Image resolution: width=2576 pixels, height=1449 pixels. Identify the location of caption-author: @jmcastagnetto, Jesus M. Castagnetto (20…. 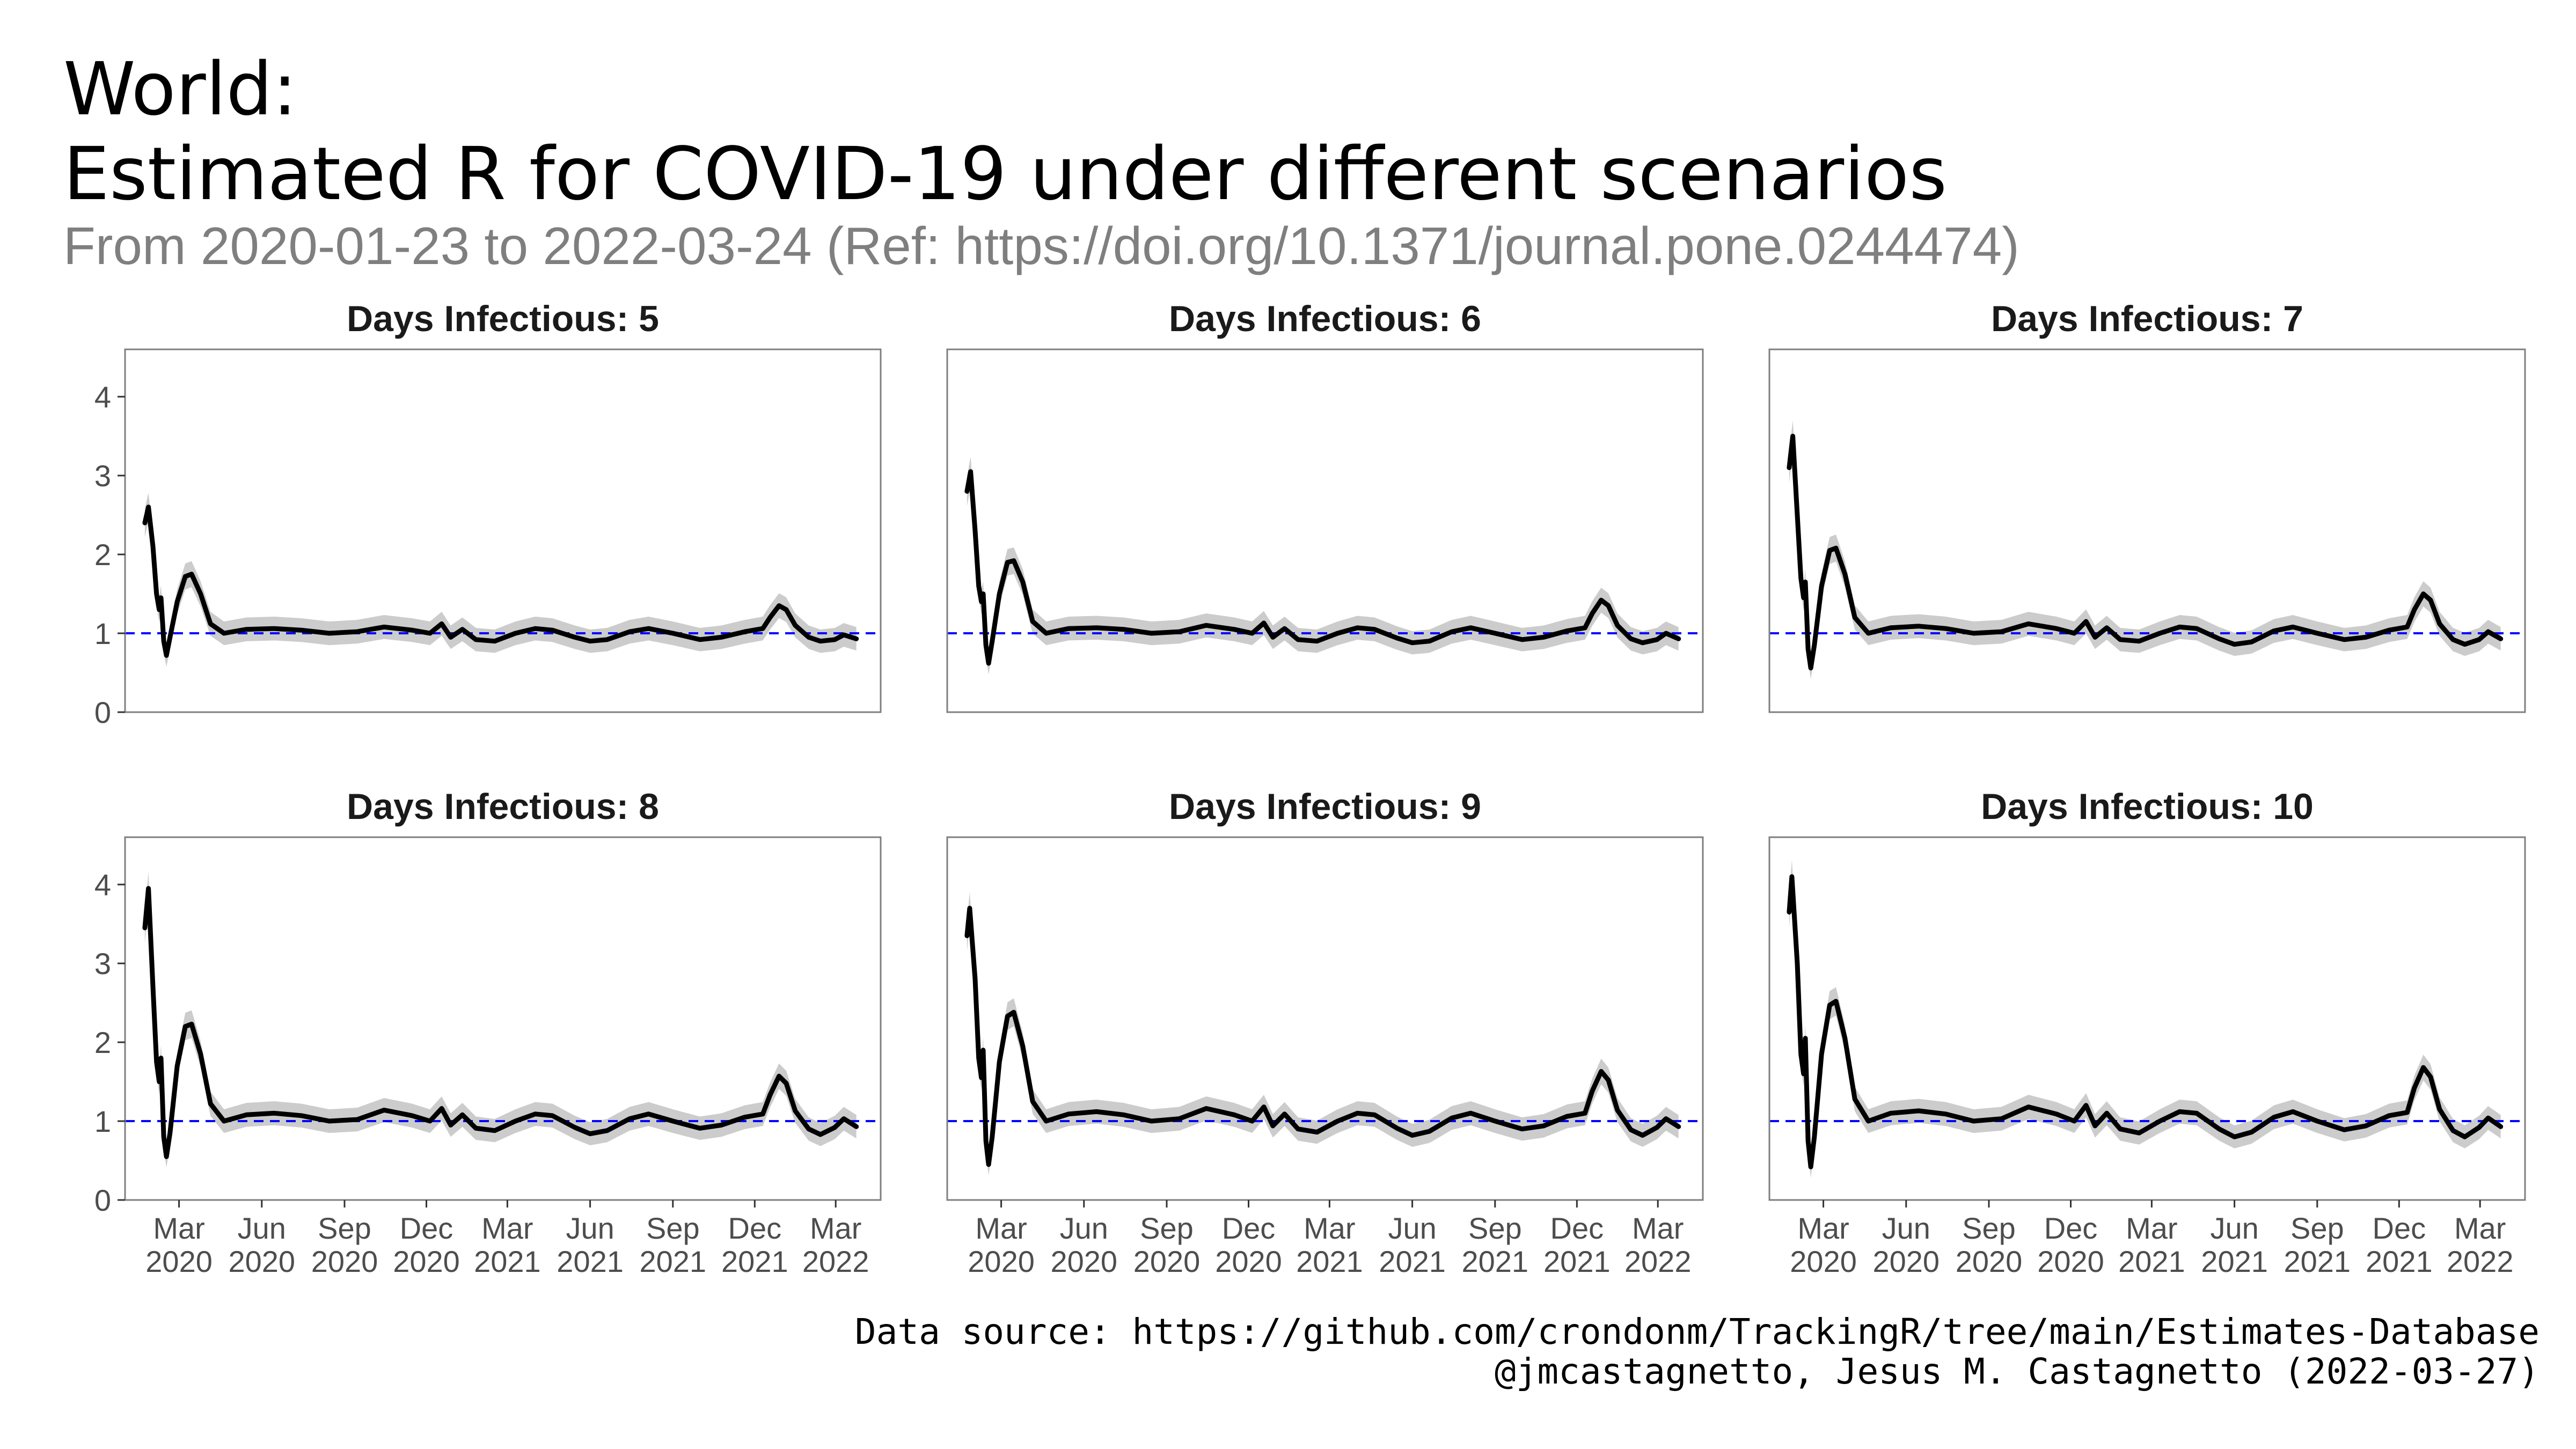
(2017, 1371).